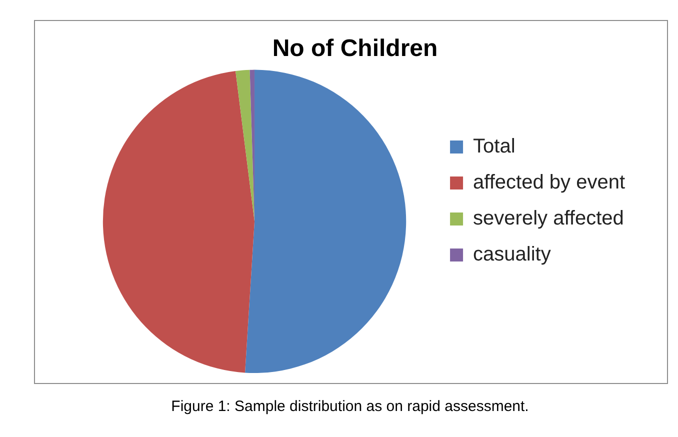  What do you see at coordinates (548, 219) in the screenshot?
I see `legend-label: severely affected` at bounding box center [548, 219].